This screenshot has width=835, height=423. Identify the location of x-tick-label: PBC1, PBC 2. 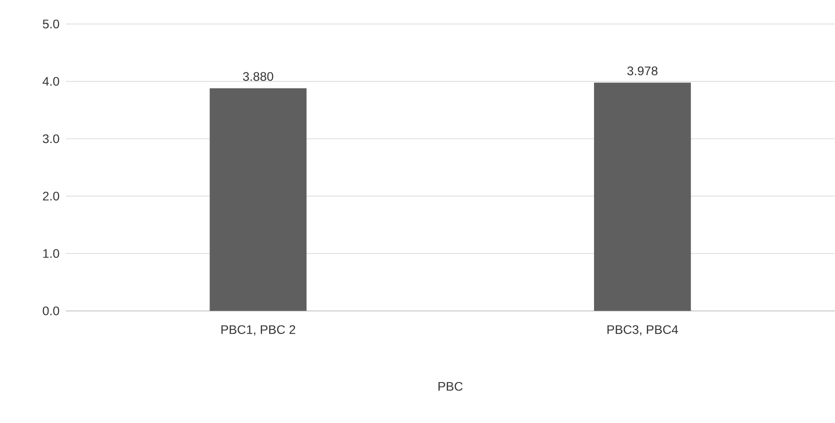
(258, 330).